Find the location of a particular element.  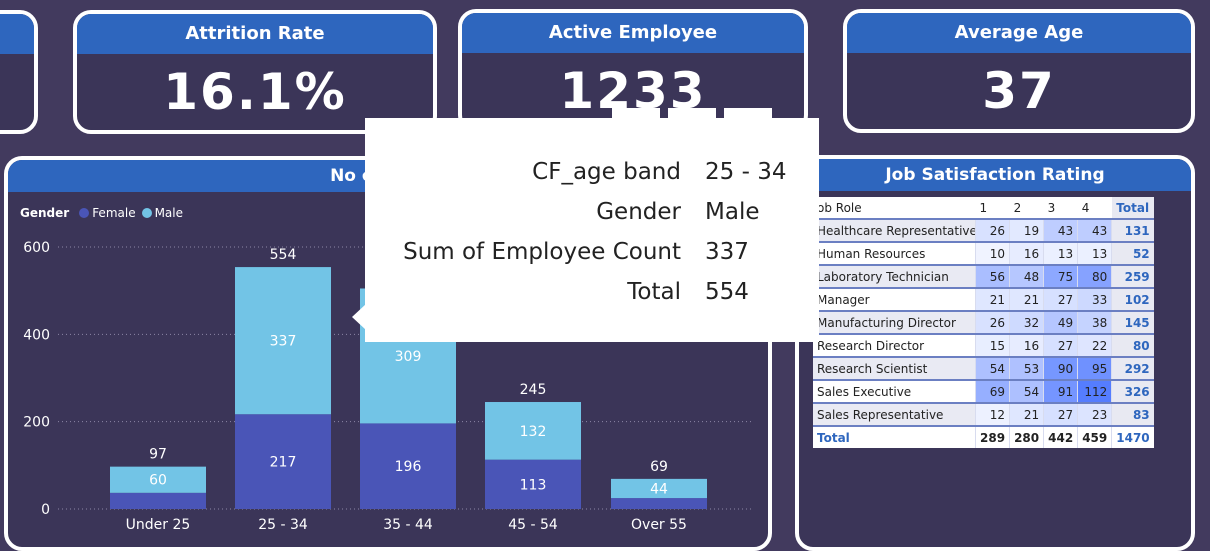

table-total-value: 280 is located at coordinates (1026, 436).